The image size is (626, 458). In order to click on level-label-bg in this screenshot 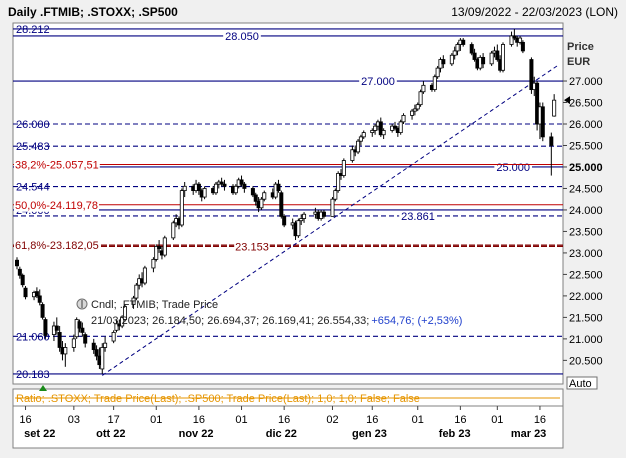, I will do `click(242, 36)`.